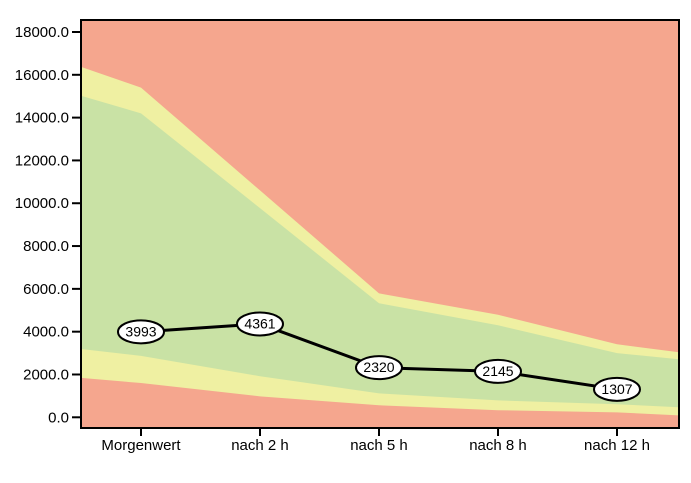  Describe the element at coordinates (617, 445) in the screenshot. I see `x-axis-category-label: nach 12 h` at that location.